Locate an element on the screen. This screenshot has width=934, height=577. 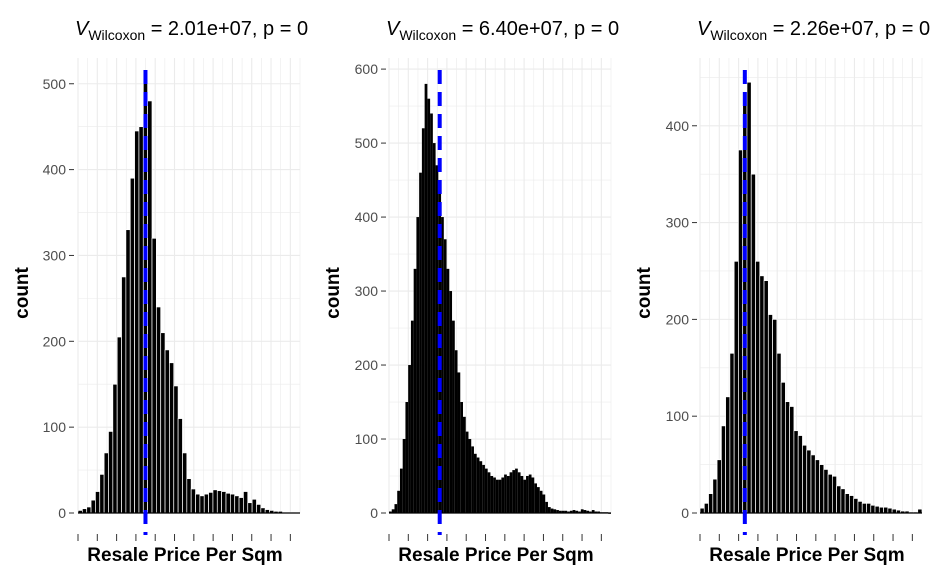
y-tick-label: 600 is located at coordinates (367, 69).